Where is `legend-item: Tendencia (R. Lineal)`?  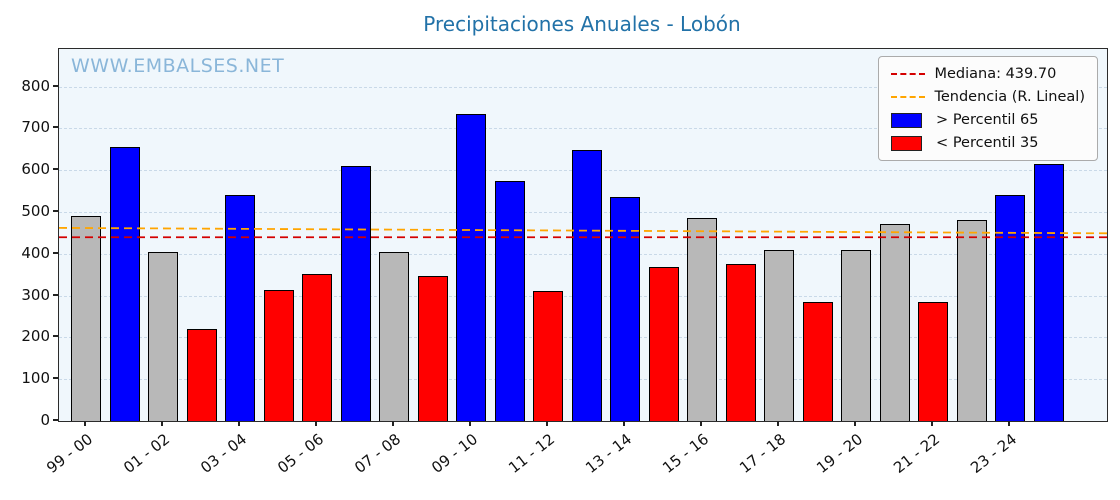 legend-item: Tendencia (R. Lineal) is located at coordinates (988, 97).